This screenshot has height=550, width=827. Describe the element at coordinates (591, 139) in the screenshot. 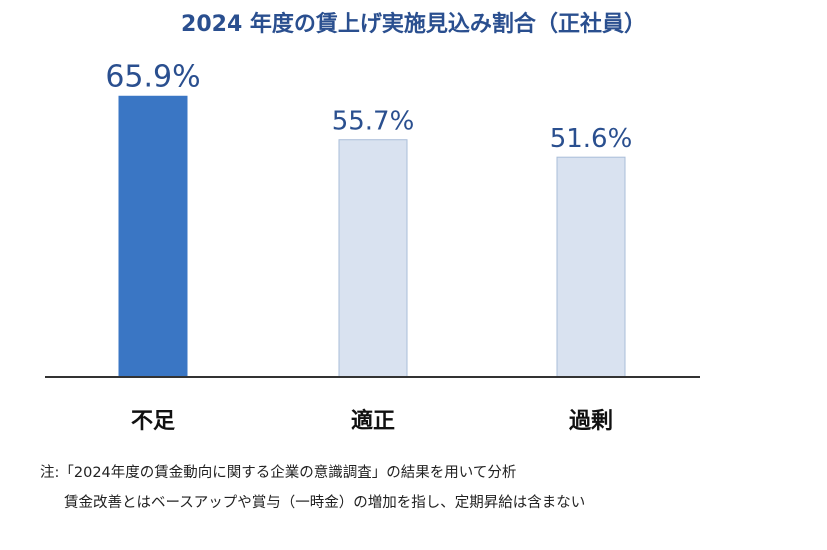

I see `value-label-3: 51.6%` at that location.